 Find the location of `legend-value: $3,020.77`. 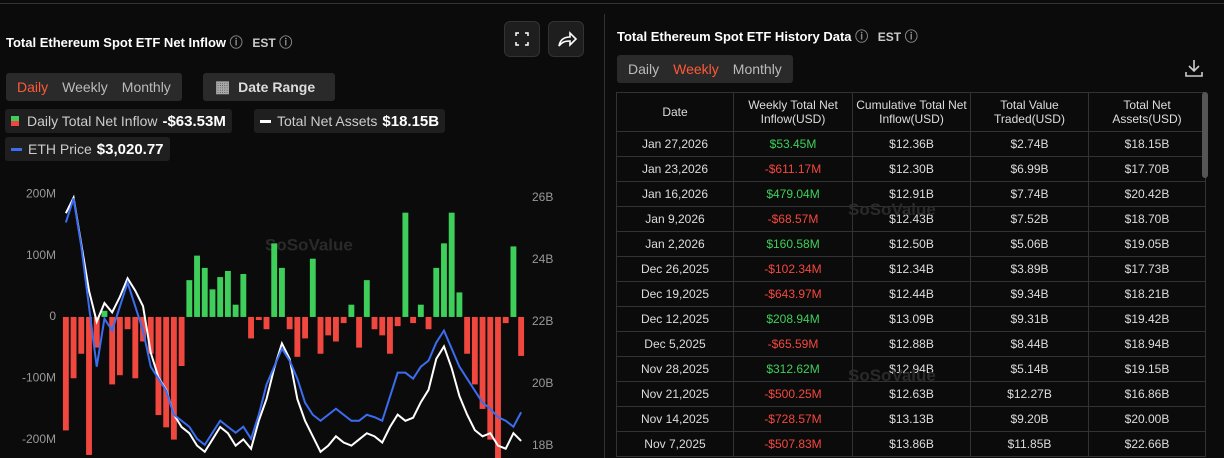

legend-value: $3,020.77 is located at coordinates (130, 149).